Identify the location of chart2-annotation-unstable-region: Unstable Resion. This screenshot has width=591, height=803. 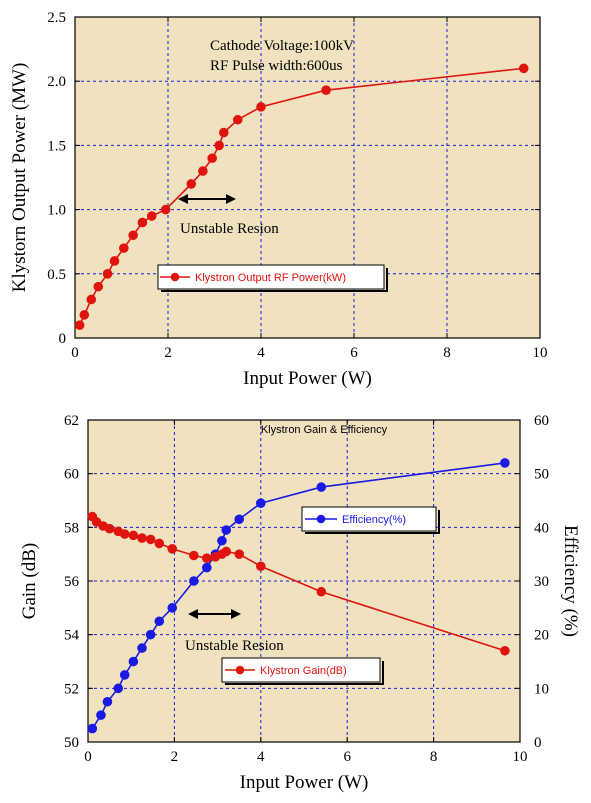
(234, 646).